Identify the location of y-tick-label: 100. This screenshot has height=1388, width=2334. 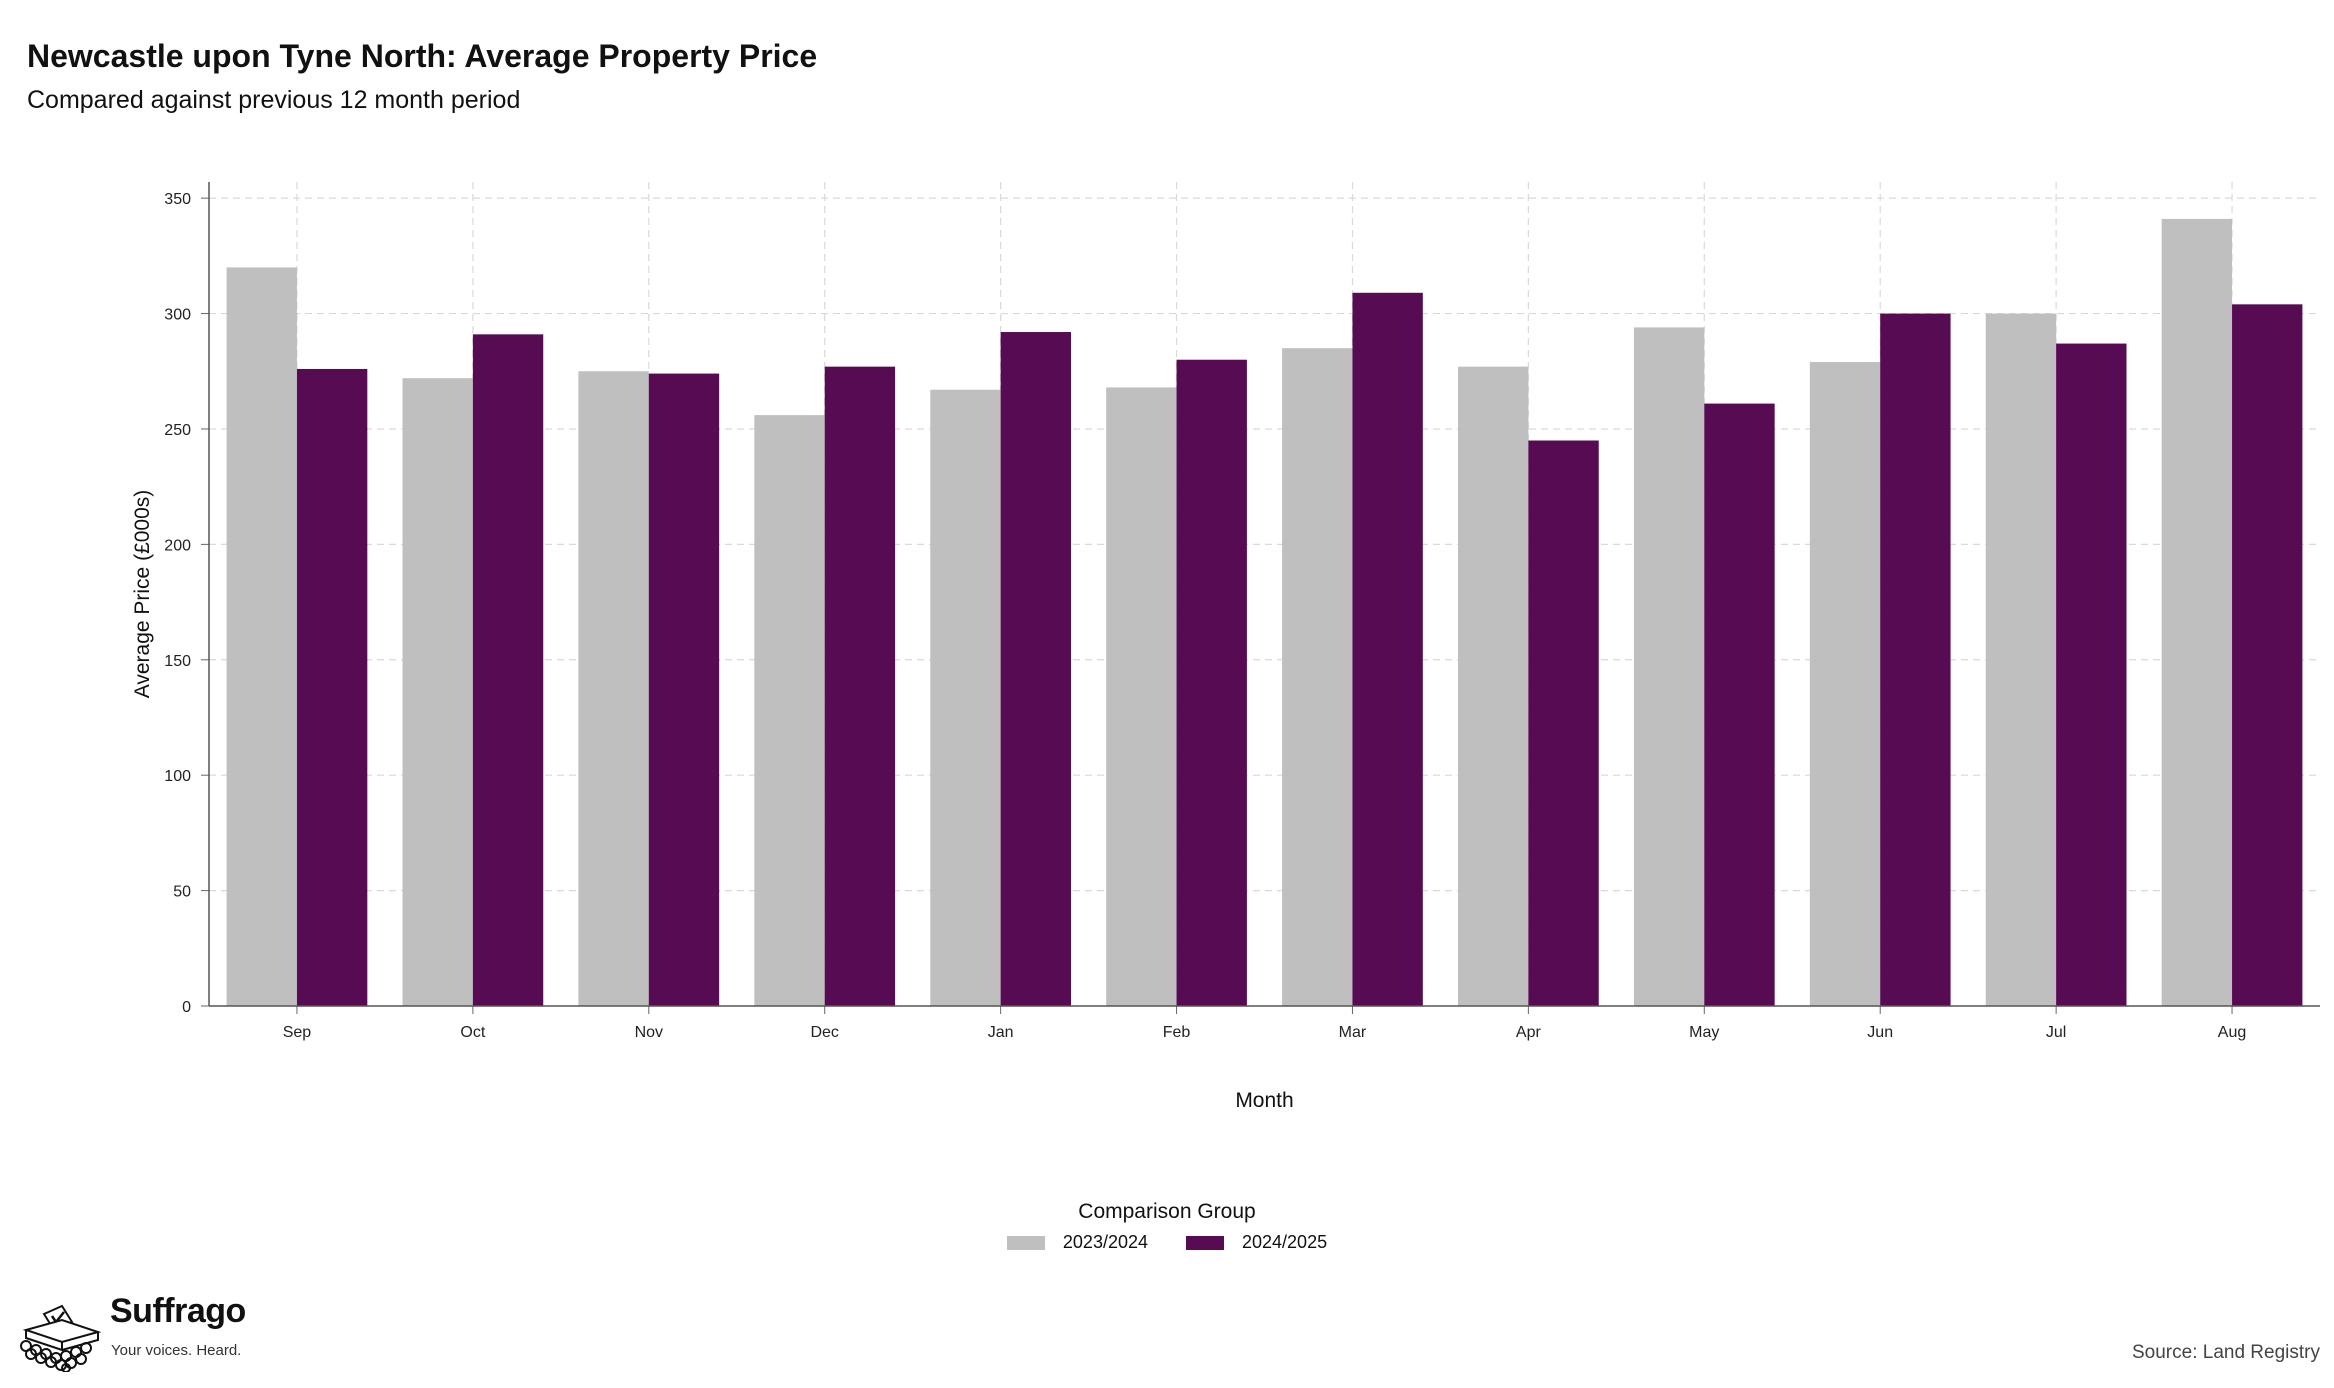
(177, 776).